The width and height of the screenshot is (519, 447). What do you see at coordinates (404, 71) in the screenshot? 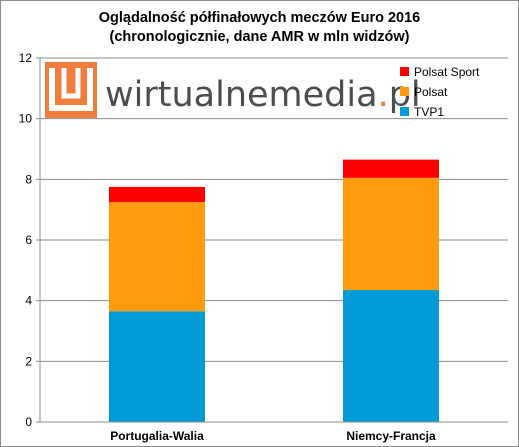
I see `legend-swatch-polsat-sport` at bounding box center [404, 71].